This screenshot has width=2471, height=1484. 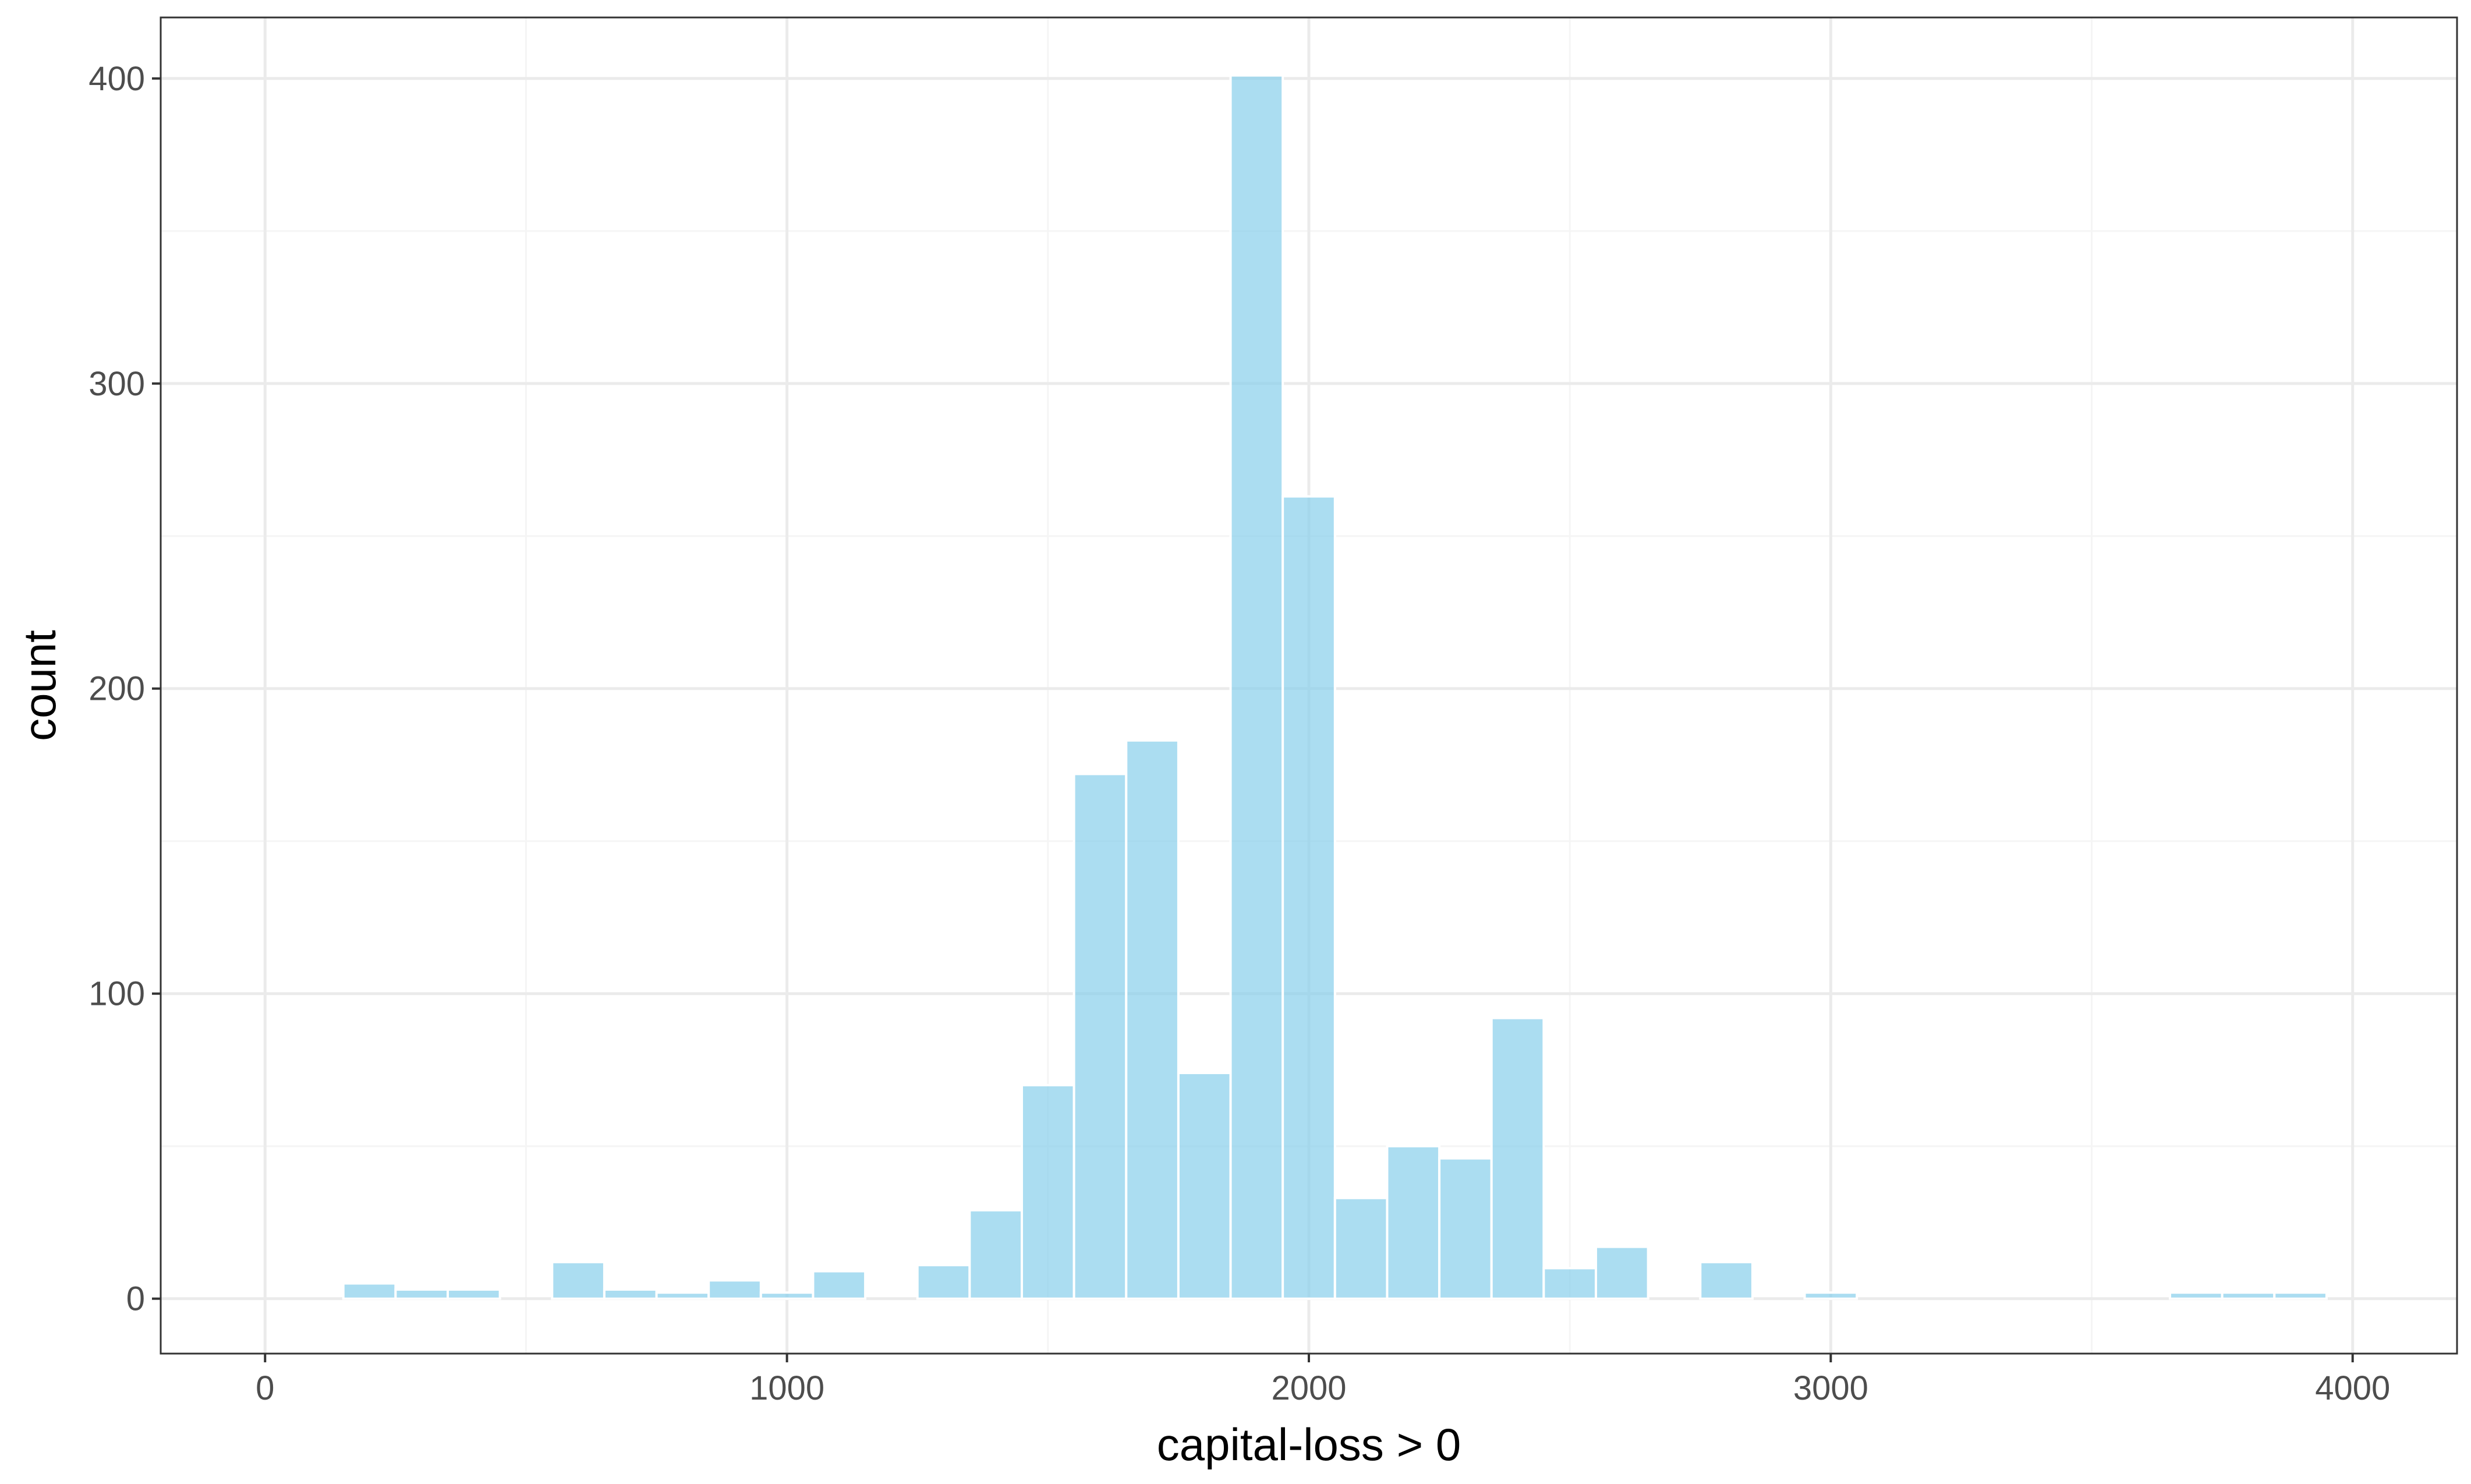 I want to click on x-axis-ticks: 0 1000 2000 3000 4000, so click(x=1323, y=1380).